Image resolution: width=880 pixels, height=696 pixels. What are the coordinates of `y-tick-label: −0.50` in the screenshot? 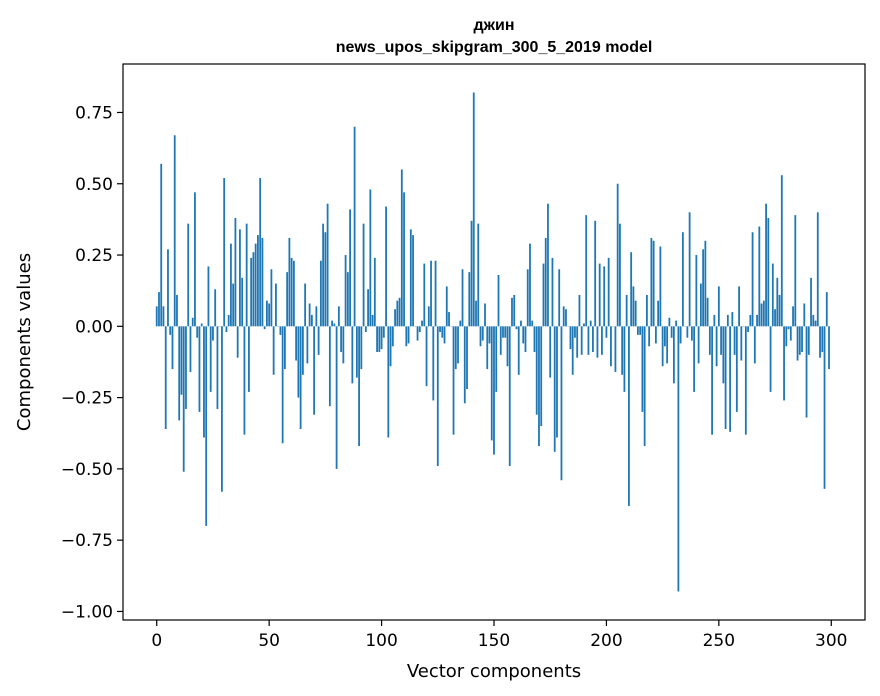 It's located at (87, 470).